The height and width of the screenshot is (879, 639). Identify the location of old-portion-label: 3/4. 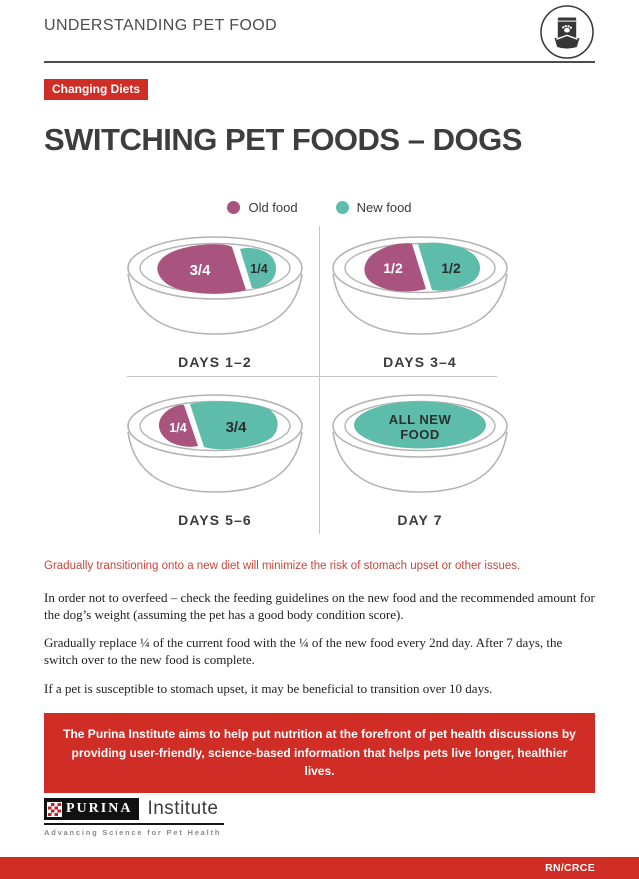
(201, 270).